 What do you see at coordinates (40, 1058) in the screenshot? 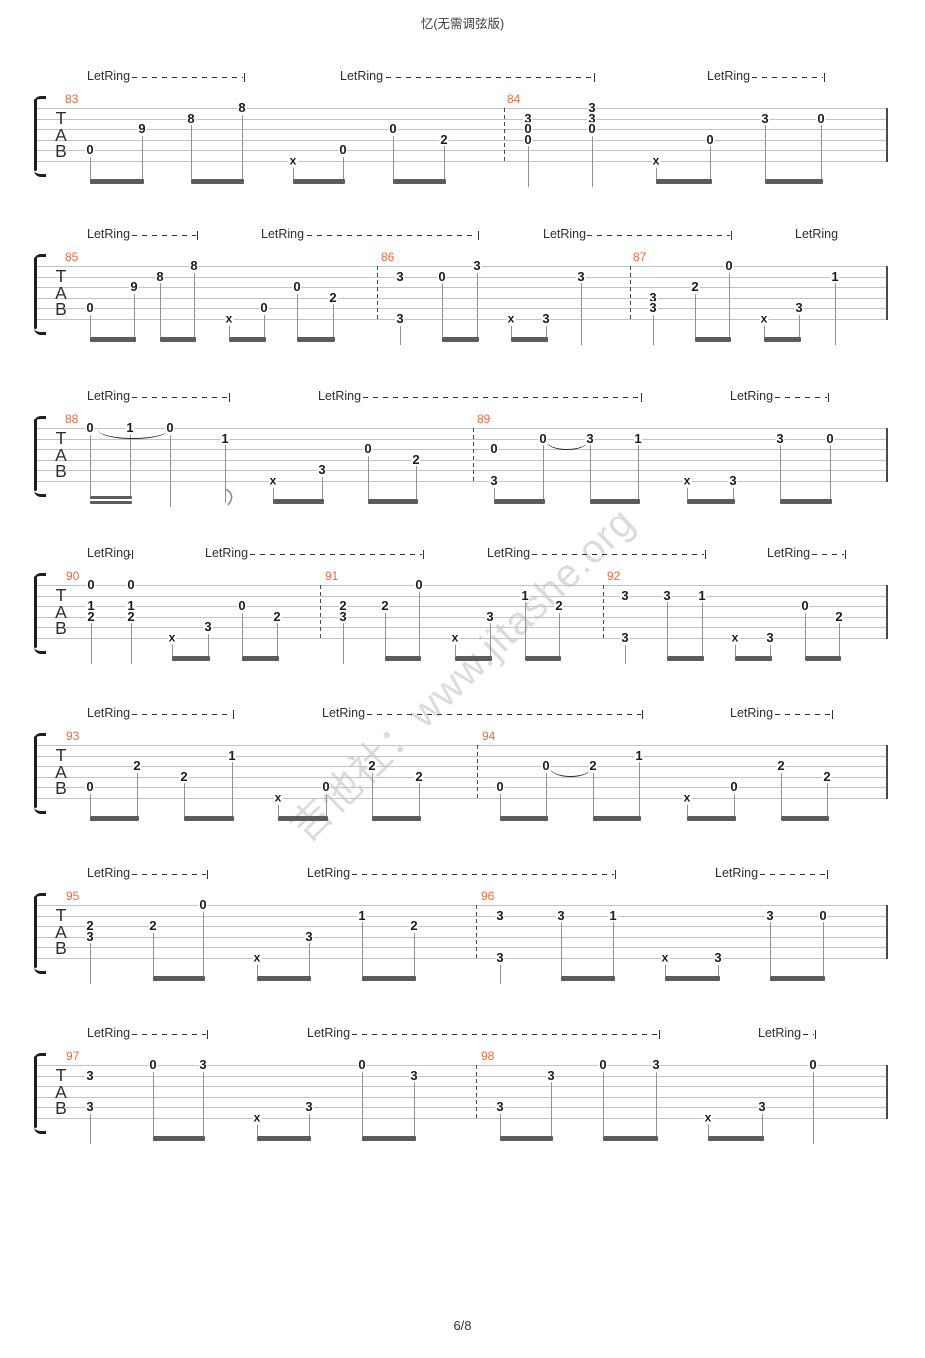
I see `bracket-hook-top` at bounding box center [40, 1058].